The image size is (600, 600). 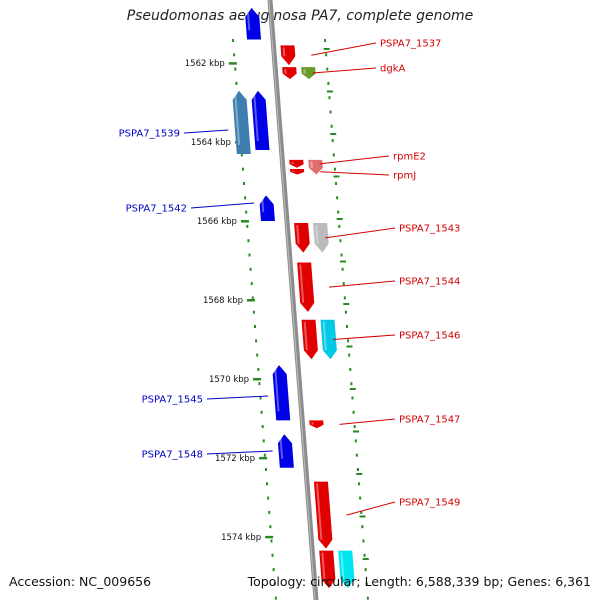 What do you see at coordinates (235, 459) in the screenshot?
I see `kbp-label: 1572 kbp` at bounding box center [235, 459].